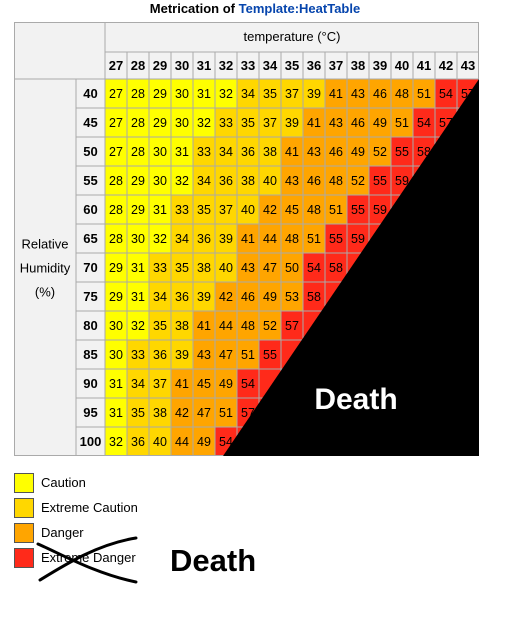 This screenshot has height=623, width=510. Describe the element at coordinates (24, 558) in the screenshot. I see `legend-swatch-extreme-danger` at that location.